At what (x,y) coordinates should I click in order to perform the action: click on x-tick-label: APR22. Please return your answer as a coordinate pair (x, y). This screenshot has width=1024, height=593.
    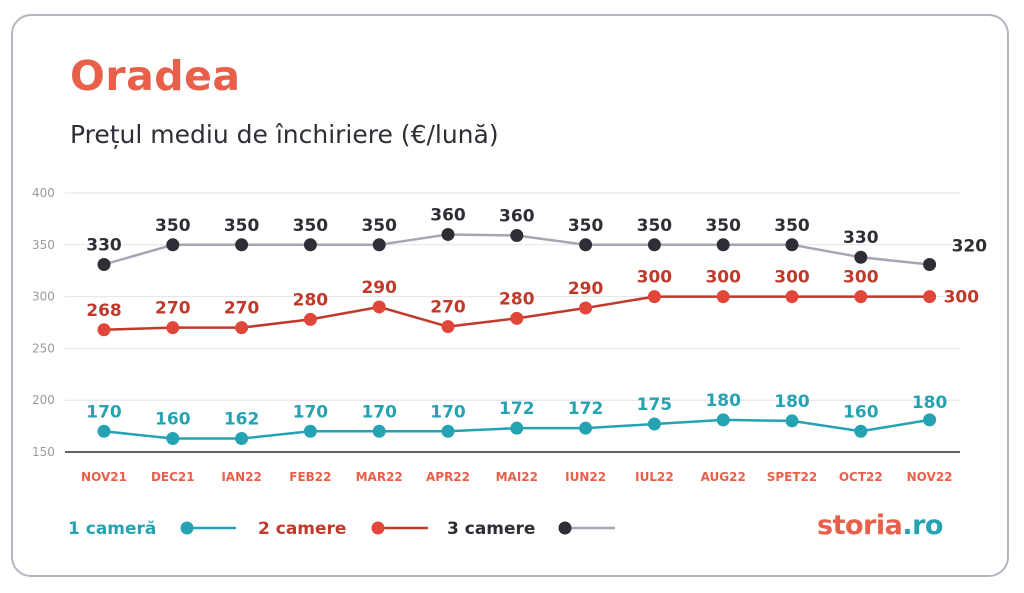
    Looking at the image, I should click on (448, 477).